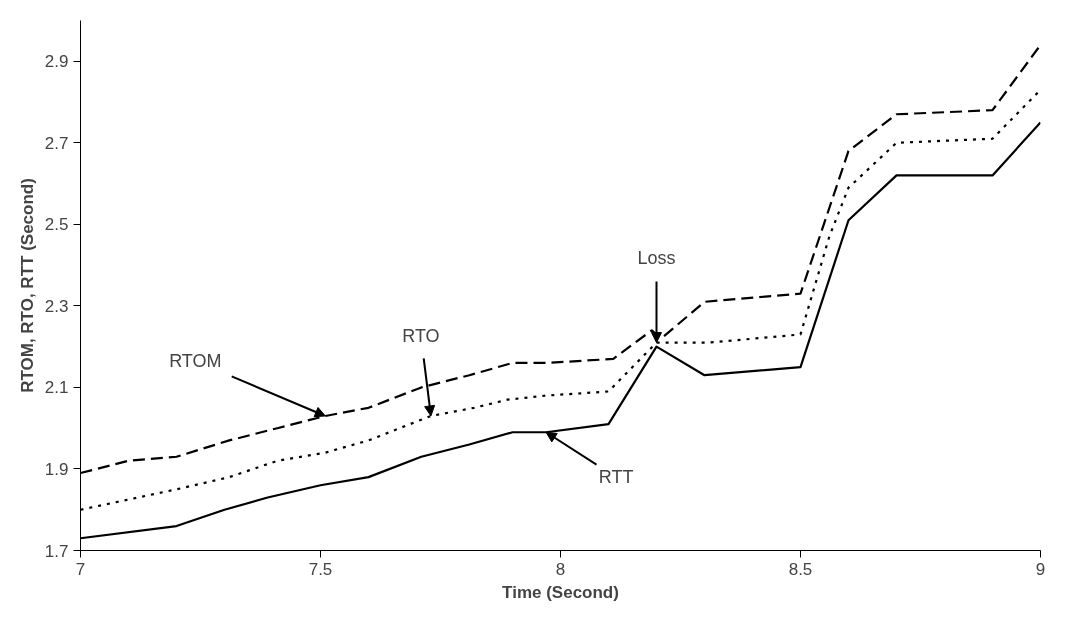 This screenshot has height=625, width=1065. Describe the element at coordinates (195, 360) in the screenshot. I see `annotation: RTOM` at that location.